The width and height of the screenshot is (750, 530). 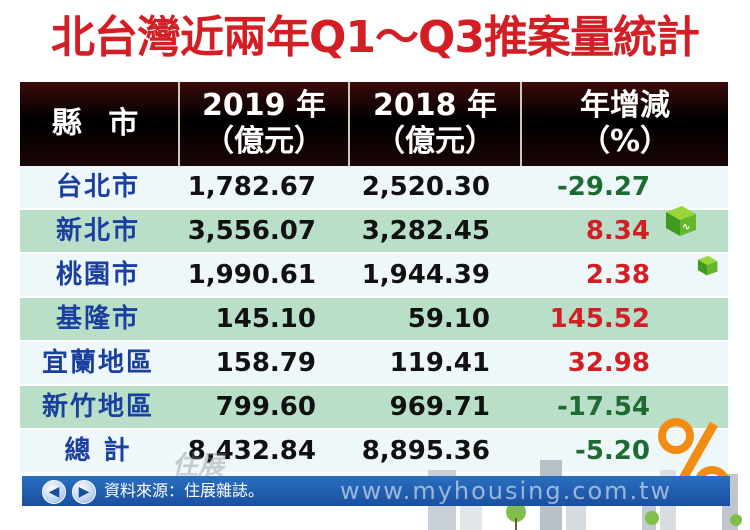 What do you see at coordinates (375, 37) in the screenshot?
I see `chart-title: 北台灣近兩年Q1～Q3推案量統計` at bounding box center [375, 37].